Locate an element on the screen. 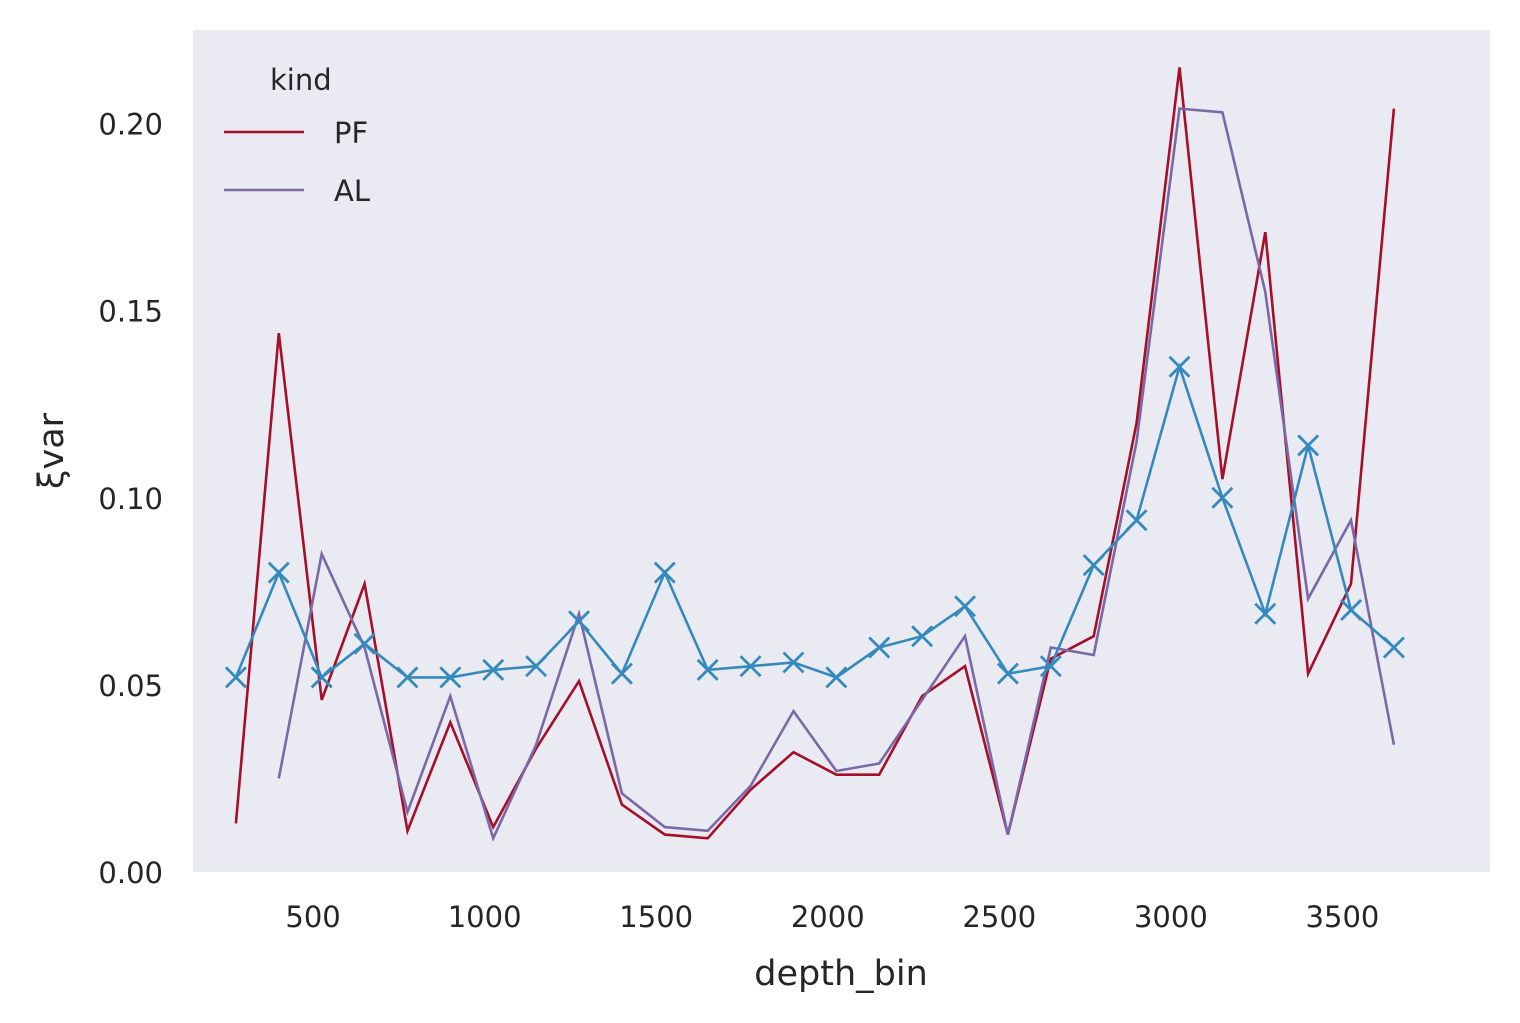 This screenshot has width=1520, height=1023. y-tick-label: 0.00 is located at coordinates (130, 873).